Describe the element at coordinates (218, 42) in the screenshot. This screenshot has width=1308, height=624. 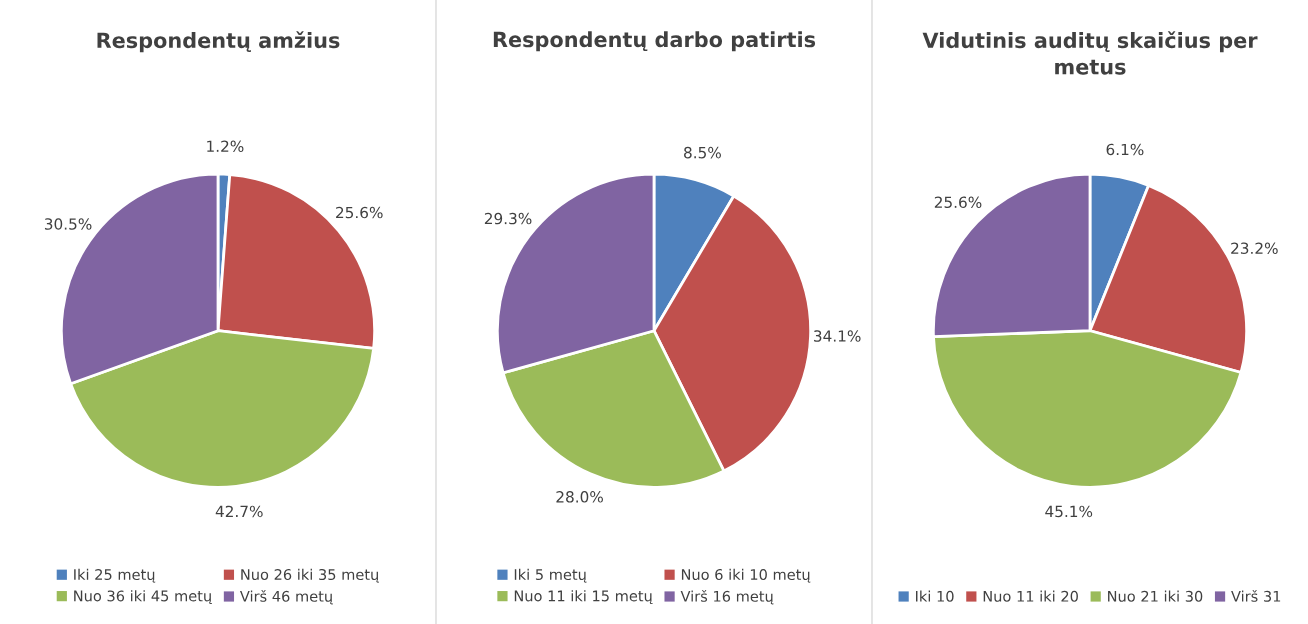
I see `chart-title: Respondentų amžius` at that location.